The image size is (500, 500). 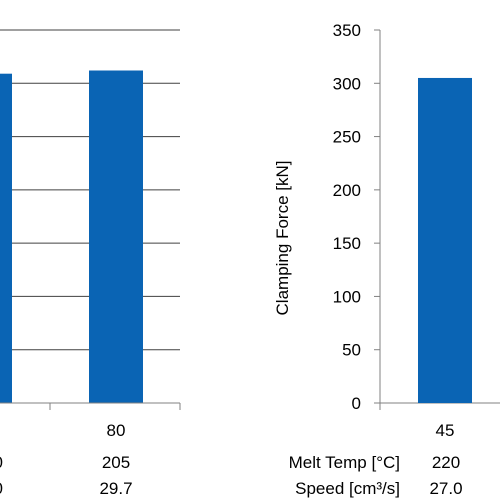 I want to click on right-y-tick-label: 300, so click(x=347, y=83).